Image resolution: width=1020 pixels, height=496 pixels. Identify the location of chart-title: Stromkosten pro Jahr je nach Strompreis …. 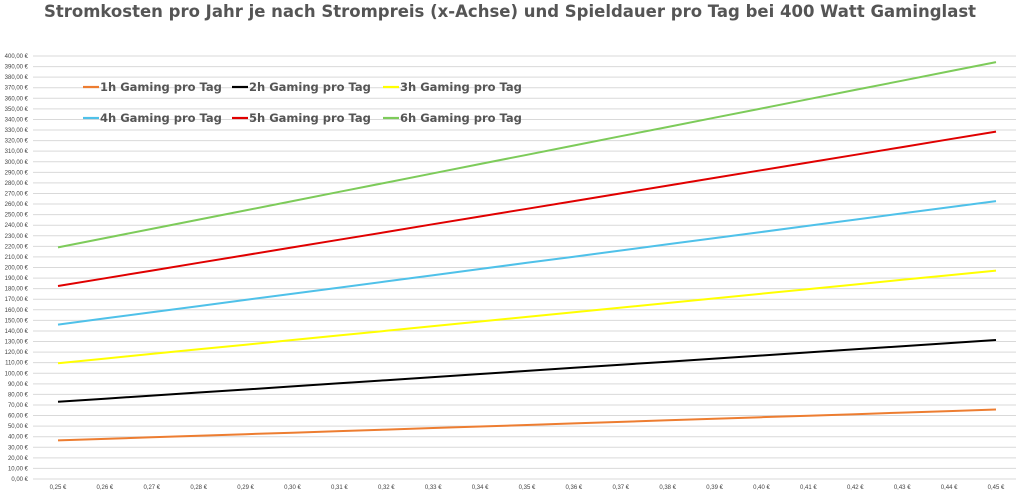
(510, 11).